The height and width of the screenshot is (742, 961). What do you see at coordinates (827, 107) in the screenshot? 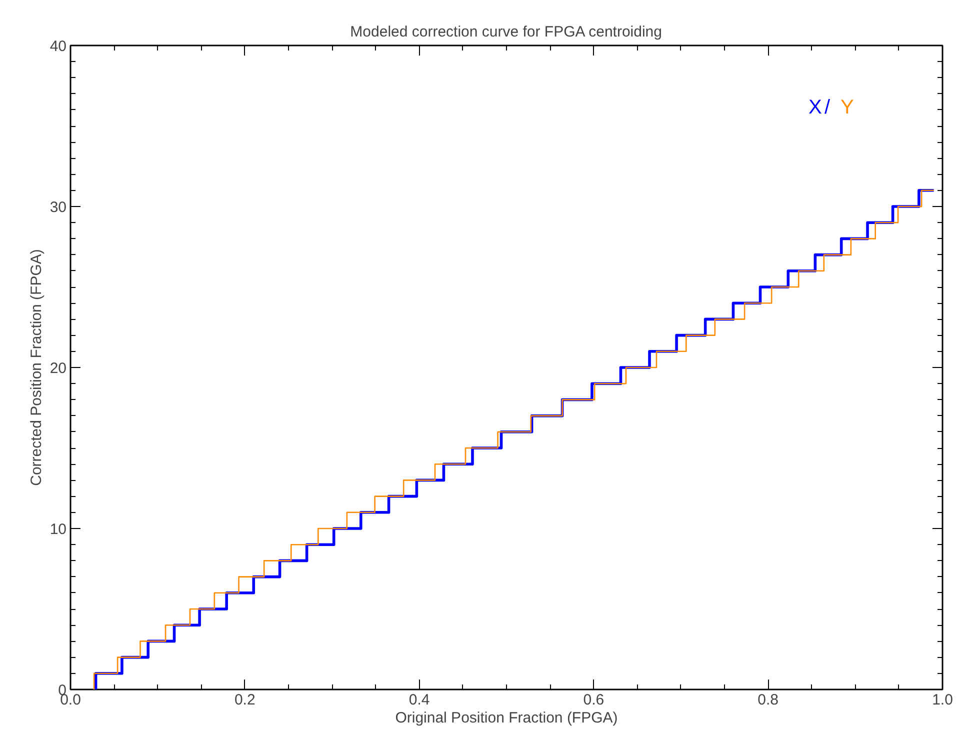
I see `annotation: /` at bounding box center [827, 107].